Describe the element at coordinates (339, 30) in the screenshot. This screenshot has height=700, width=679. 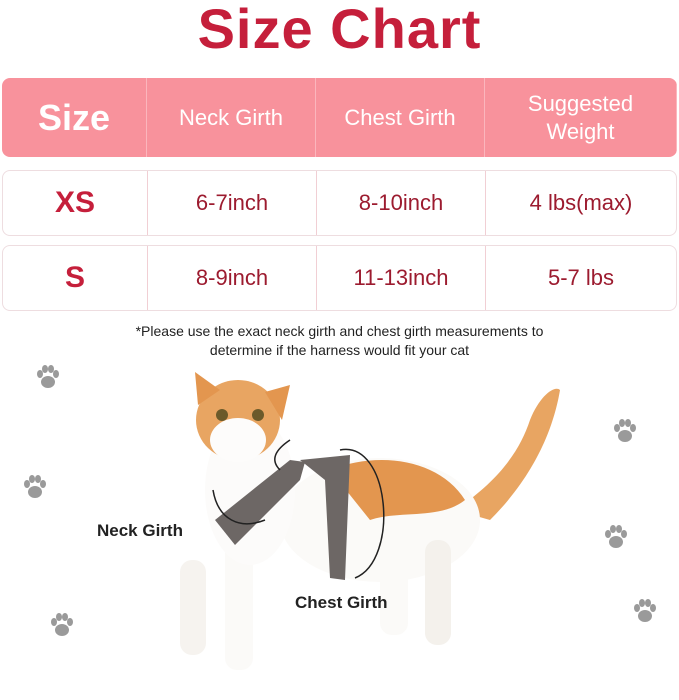
I see `page-title: Size Chart` at that location.